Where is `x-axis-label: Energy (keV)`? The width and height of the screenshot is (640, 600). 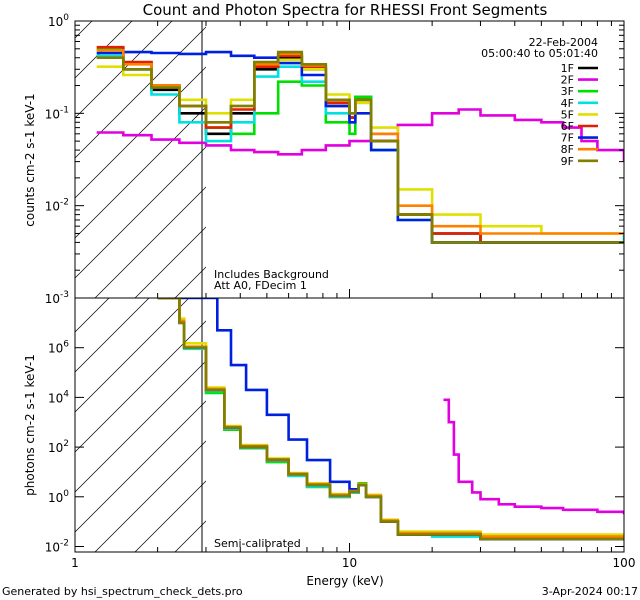 x-axis-label: Energy (keV) is located at coordinates (344, 581).